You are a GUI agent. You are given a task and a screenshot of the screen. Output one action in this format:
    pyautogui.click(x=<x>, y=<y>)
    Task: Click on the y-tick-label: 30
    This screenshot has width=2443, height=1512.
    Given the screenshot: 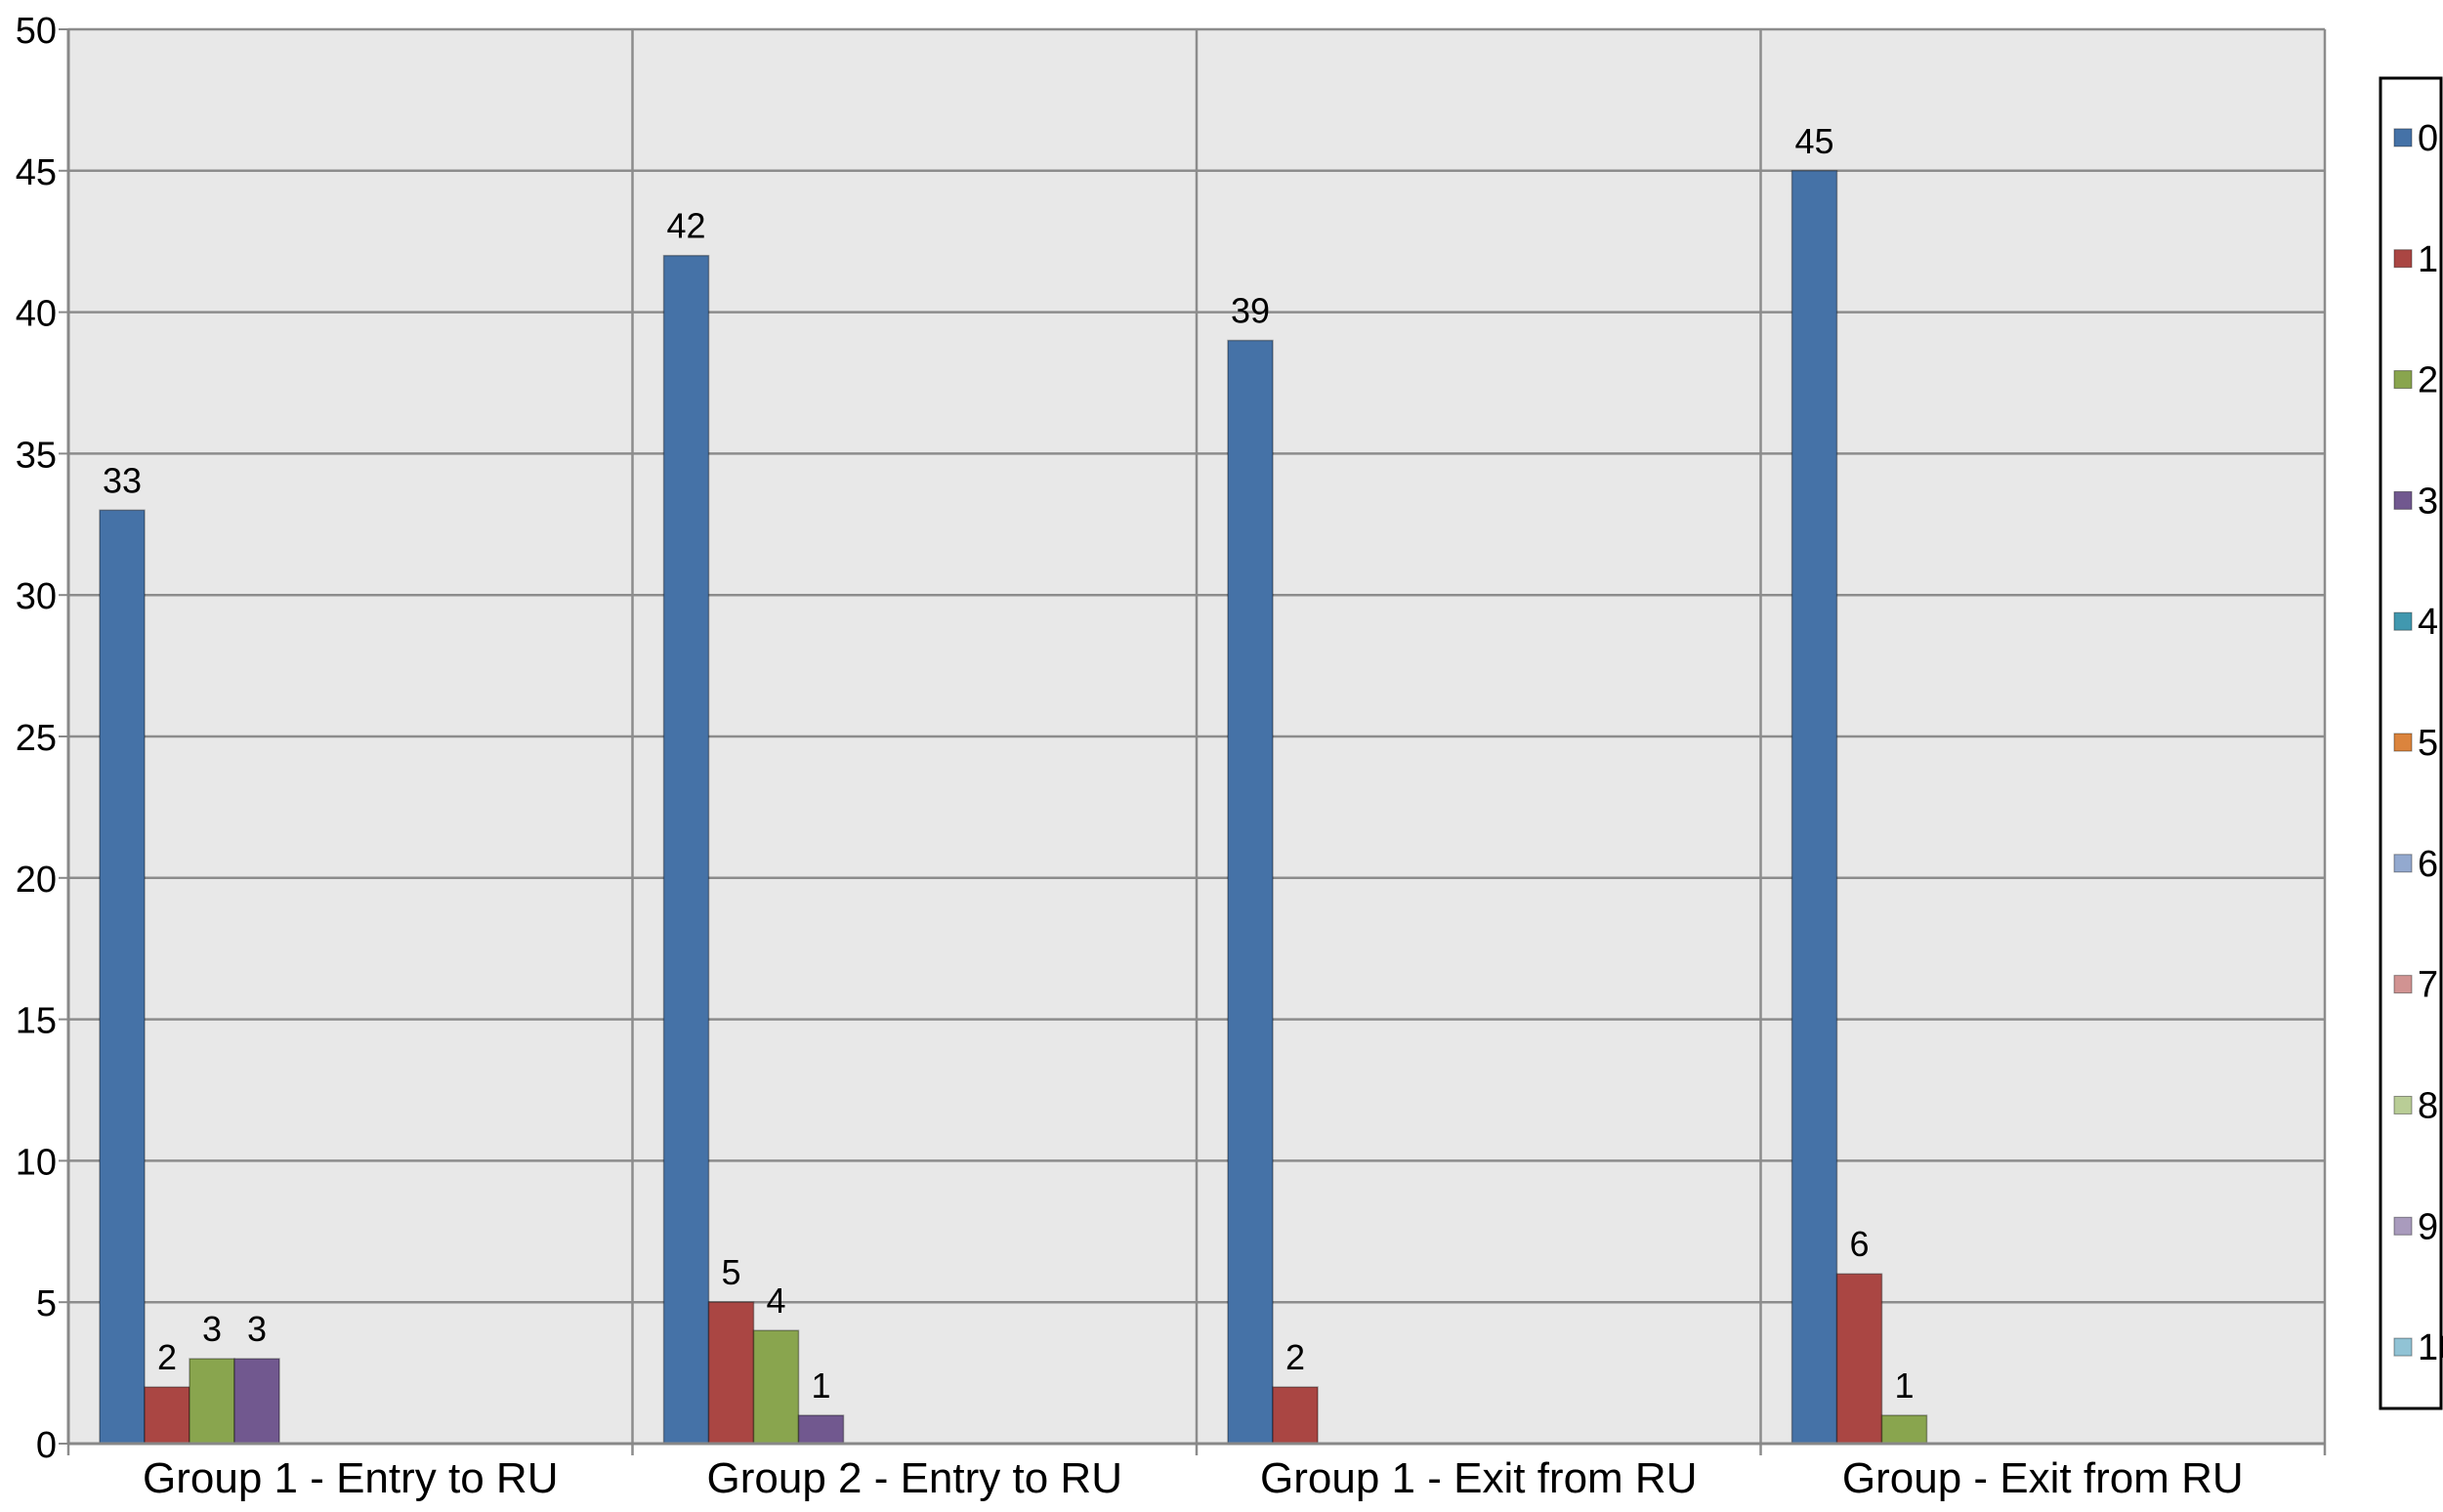 What is the action you would take?
    pyautogui.click(x=36, y=596)
    